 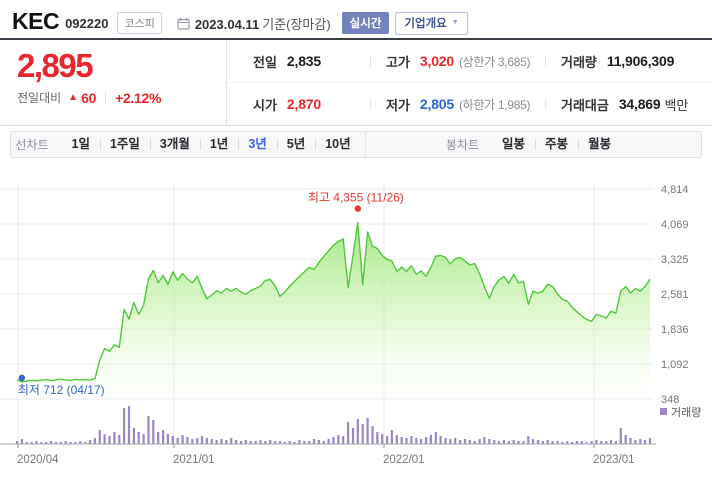 I want to click on y-axis-label: 348, so click(x=670, y=400).